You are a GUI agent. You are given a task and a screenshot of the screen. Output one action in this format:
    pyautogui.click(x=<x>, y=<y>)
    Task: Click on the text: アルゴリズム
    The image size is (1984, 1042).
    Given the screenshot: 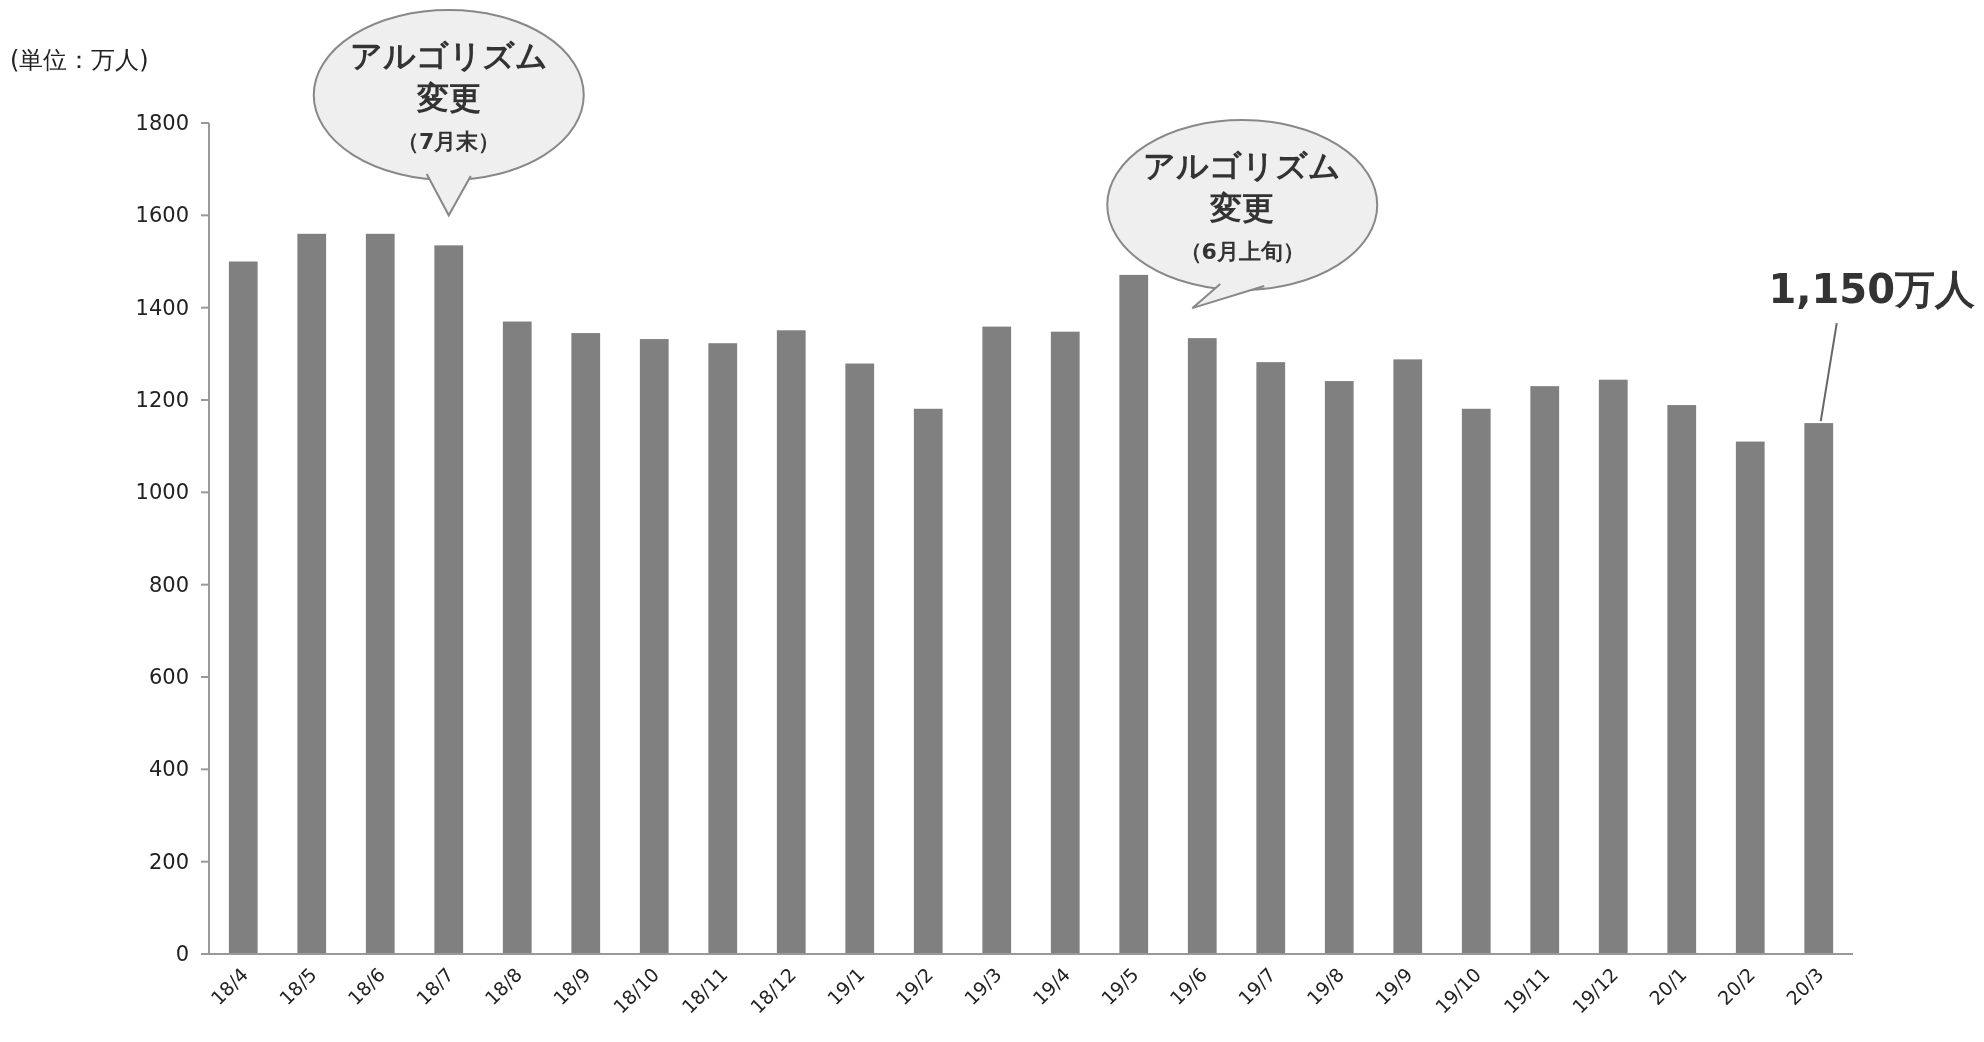 What is the action you would take?
    pyautogui.click(x=448, y=56)
    